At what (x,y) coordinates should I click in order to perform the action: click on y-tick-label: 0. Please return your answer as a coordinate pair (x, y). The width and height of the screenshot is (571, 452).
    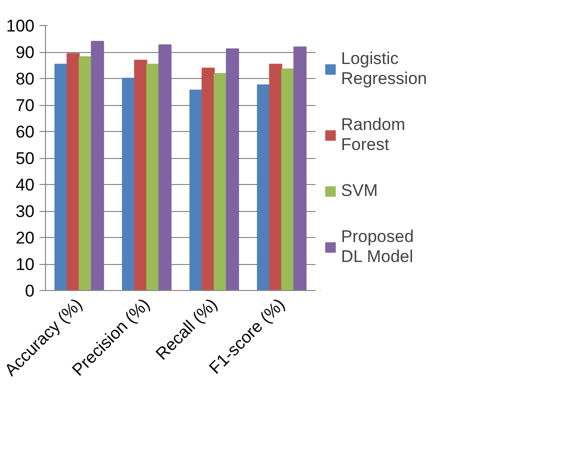
    Looking at the image, I should click on (30, 291).